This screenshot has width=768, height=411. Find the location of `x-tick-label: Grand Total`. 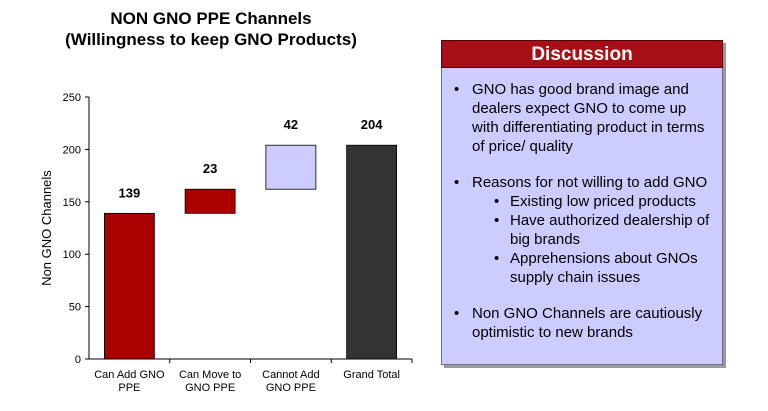

x-tick-label: Grand Total is located at coordinates (371, 375).